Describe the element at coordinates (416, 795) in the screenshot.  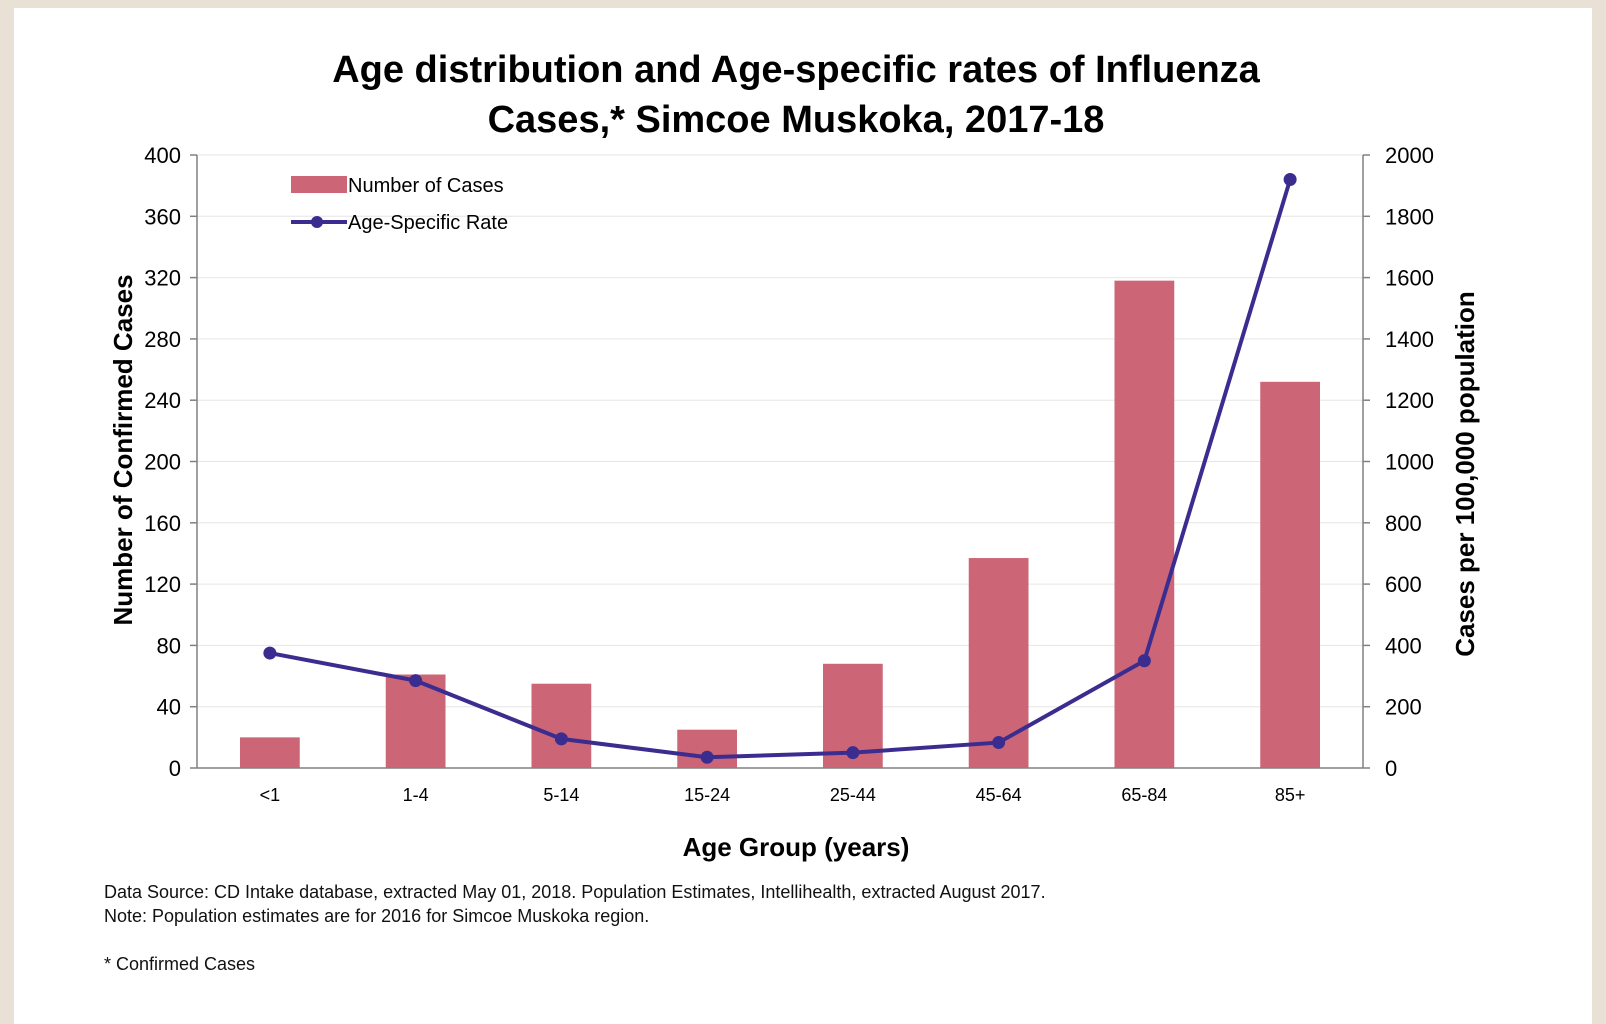
I see `x-tick-label: 1-4` at that location.